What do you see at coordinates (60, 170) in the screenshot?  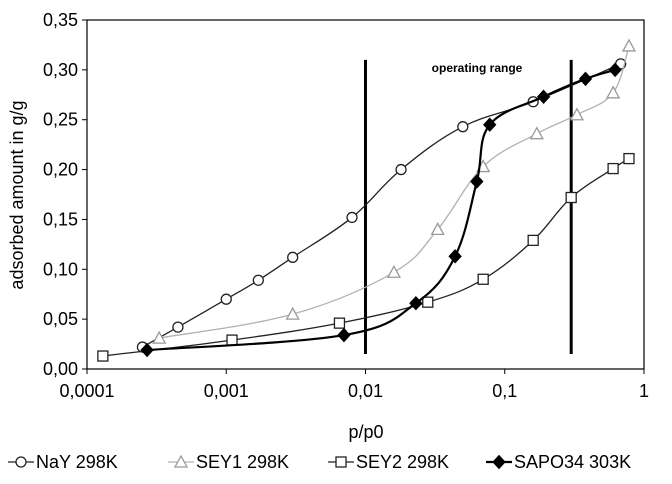 I see `y-tick-label: 0,20` at bounding box center [60, 170].